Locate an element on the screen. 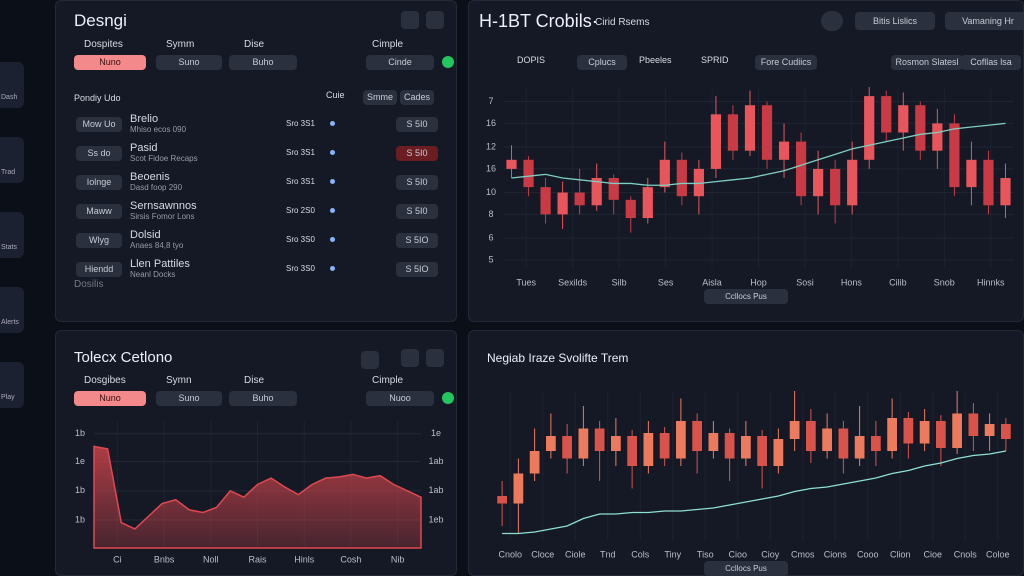 This screenshot has width=1024, height=576. row-name: Llen Pattiles is located at coordinates (160, 264).